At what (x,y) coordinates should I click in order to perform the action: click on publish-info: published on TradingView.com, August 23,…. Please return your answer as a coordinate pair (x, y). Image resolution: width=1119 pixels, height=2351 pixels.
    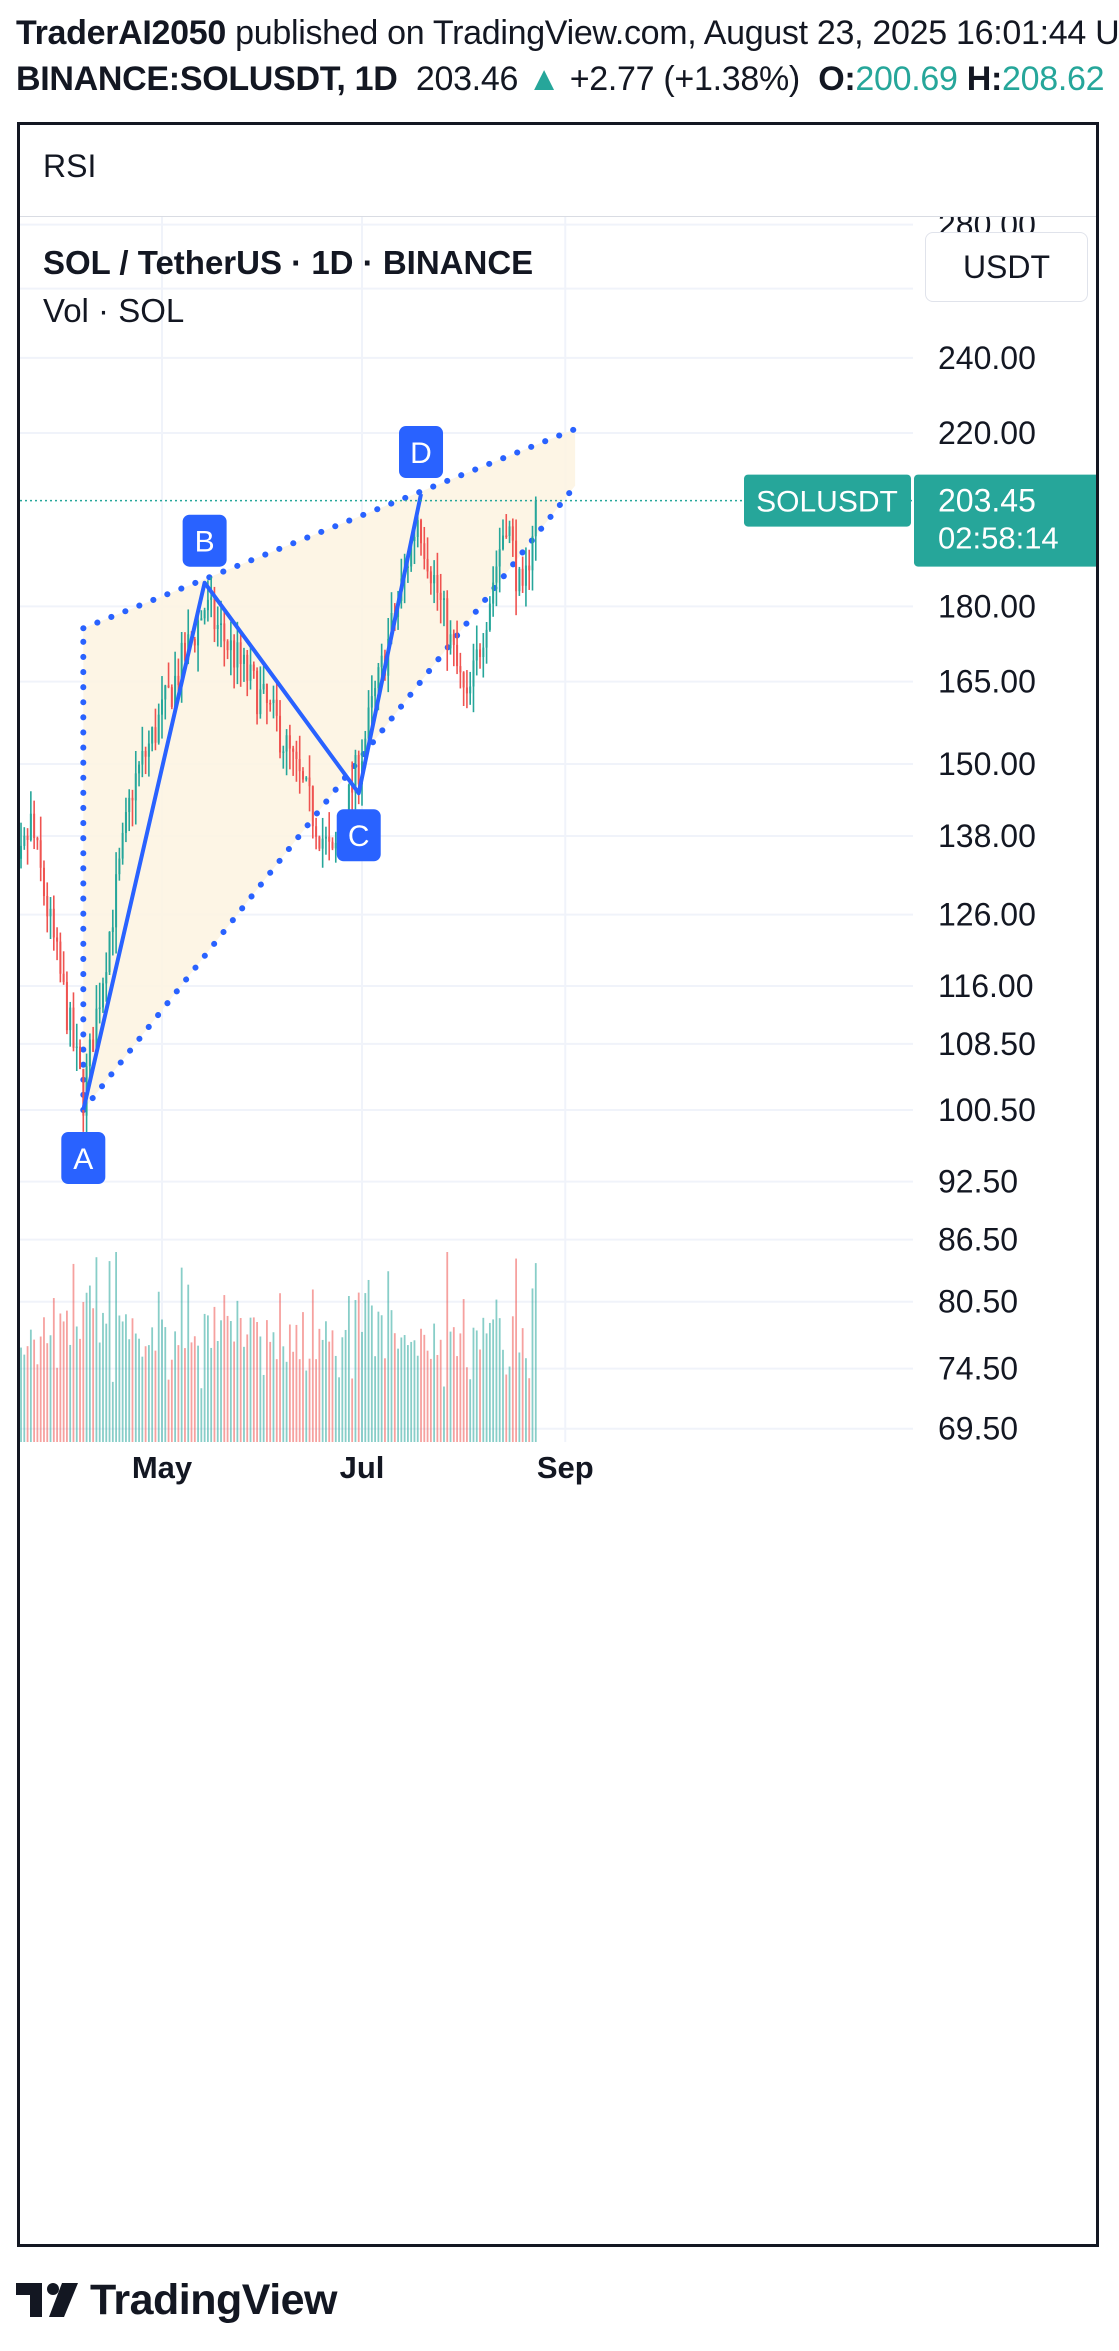
    Looking at the image, I should click on (672, 33).